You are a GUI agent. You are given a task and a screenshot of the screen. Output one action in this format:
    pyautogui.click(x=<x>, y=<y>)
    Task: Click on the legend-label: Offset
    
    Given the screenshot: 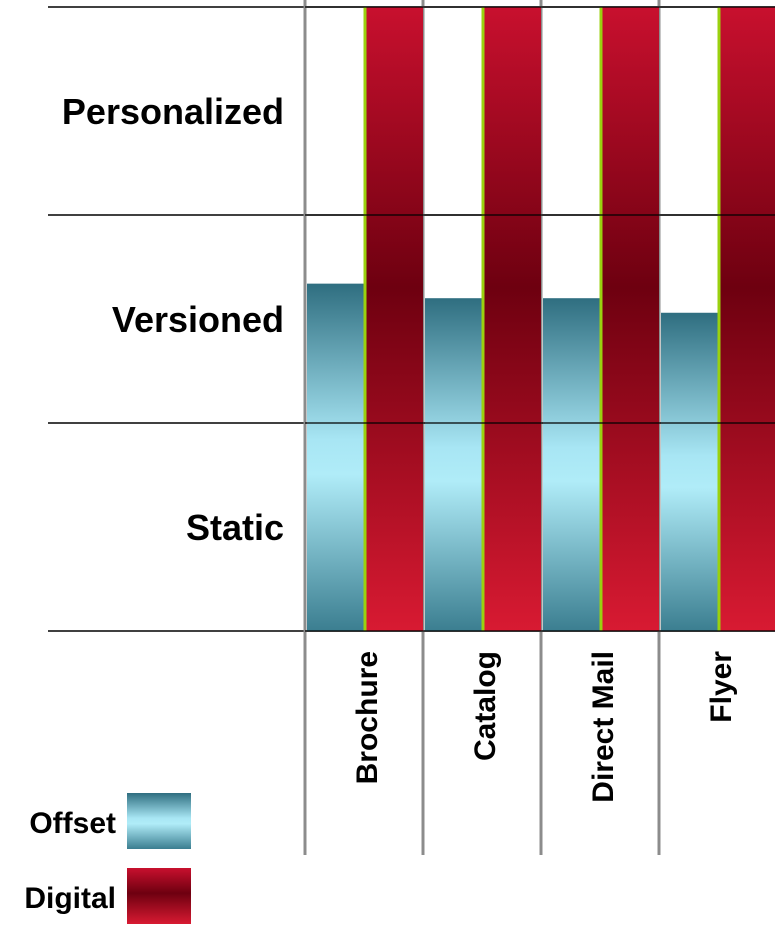 What is the action you would take?
    pyautogui.click(x=72, y=823)
    